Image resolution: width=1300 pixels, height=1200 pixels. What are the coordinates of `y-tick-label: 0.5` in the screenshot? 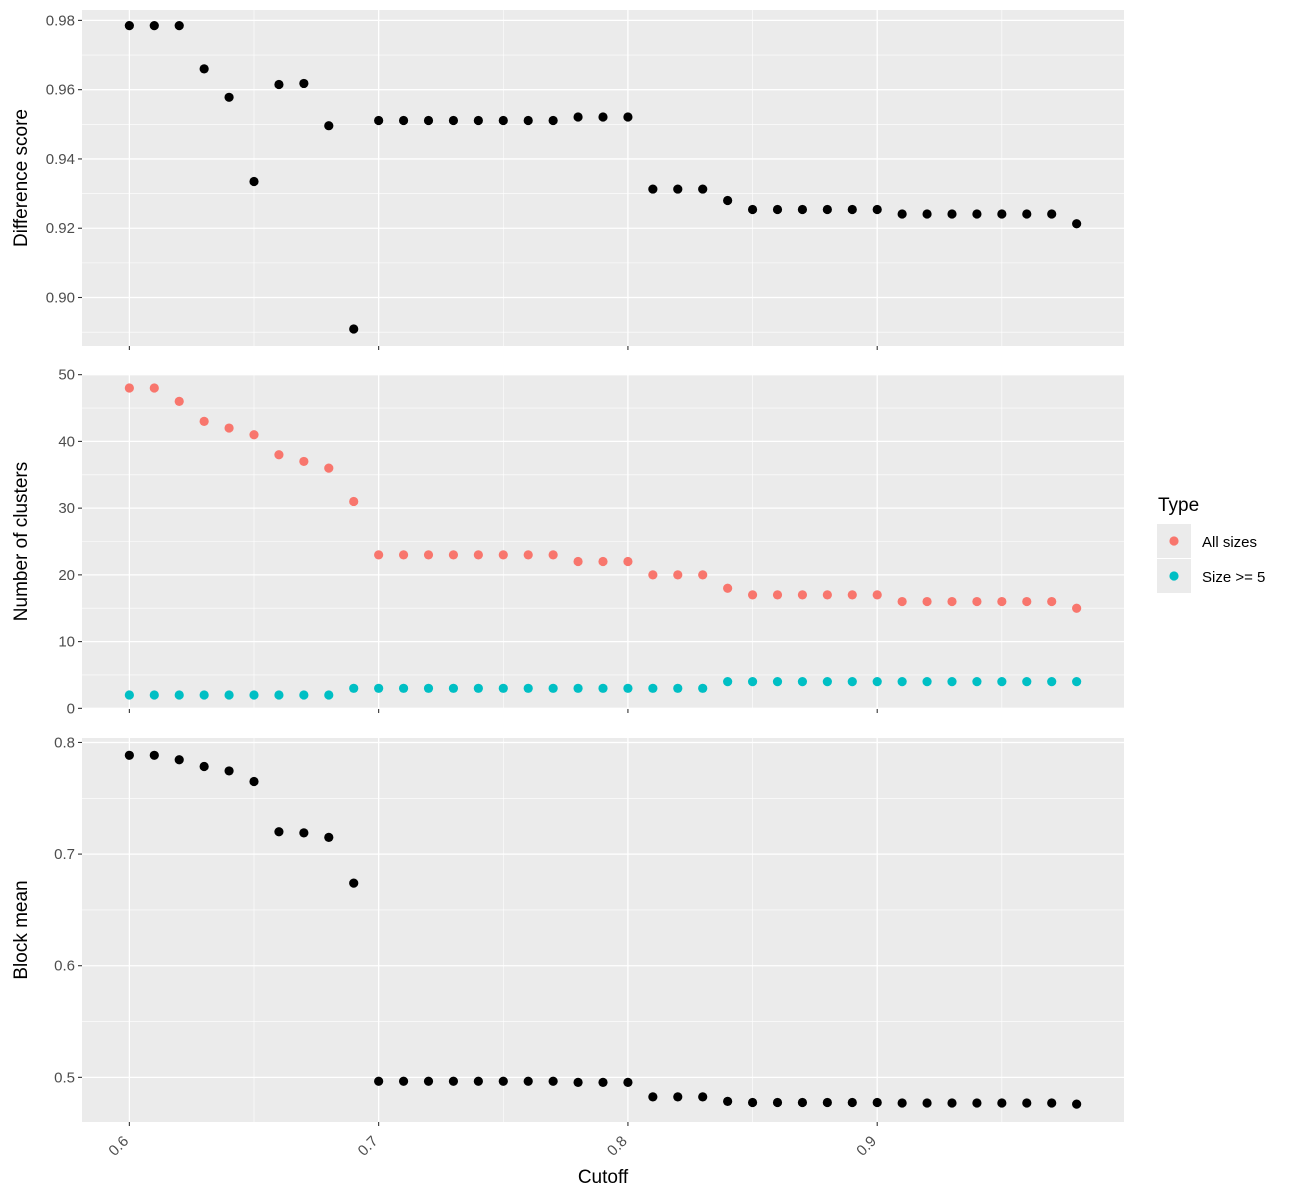 It's located at (64, 1077).